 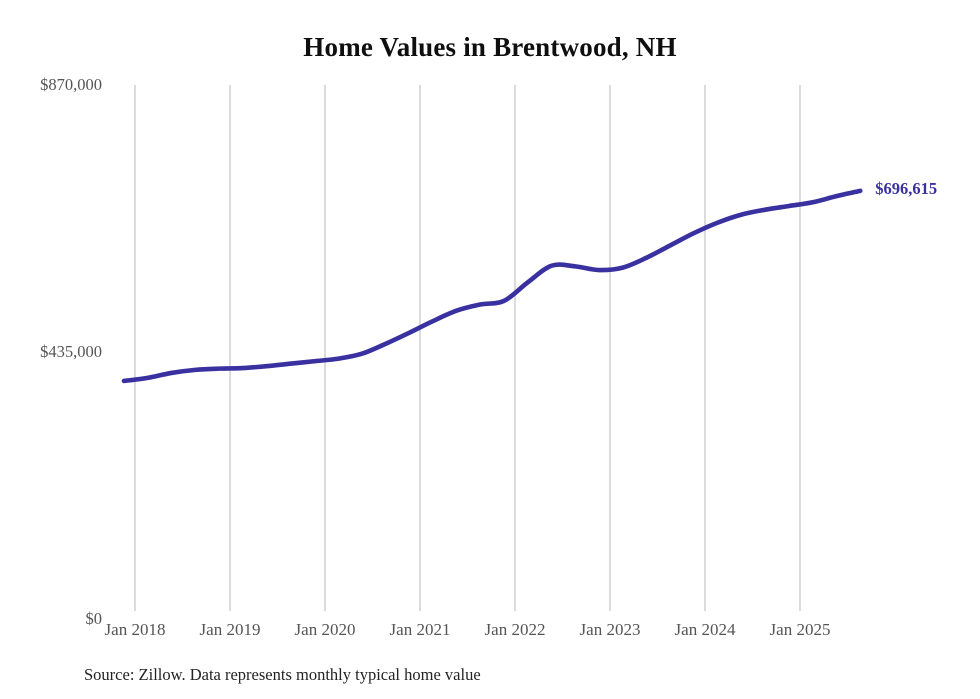 I want to click on x-axis-tick-label-jan-2018: Jan 2018, so click(x=135, y=629).